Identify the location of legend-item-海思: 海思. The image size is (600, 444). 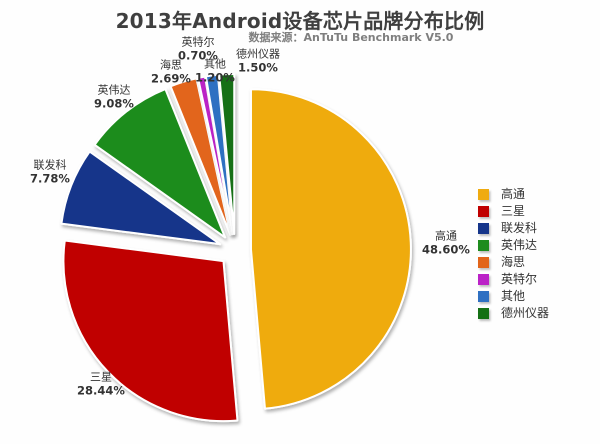
(513, 262).